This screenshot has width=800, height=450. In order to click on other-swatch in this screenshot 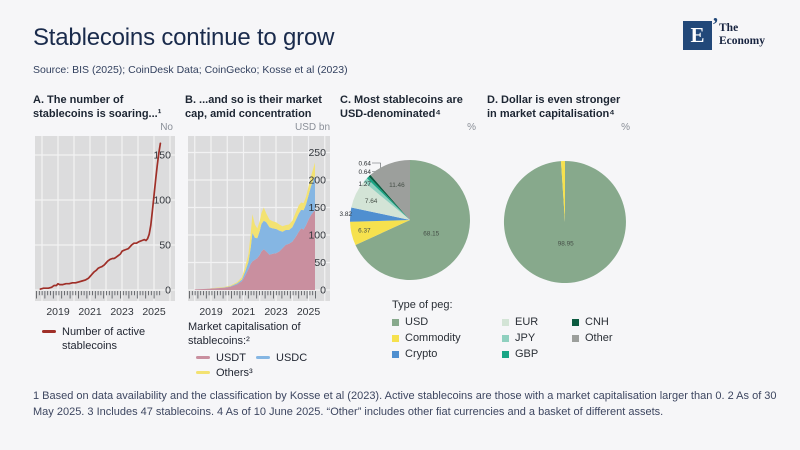, I will do `click(575, 338)`.